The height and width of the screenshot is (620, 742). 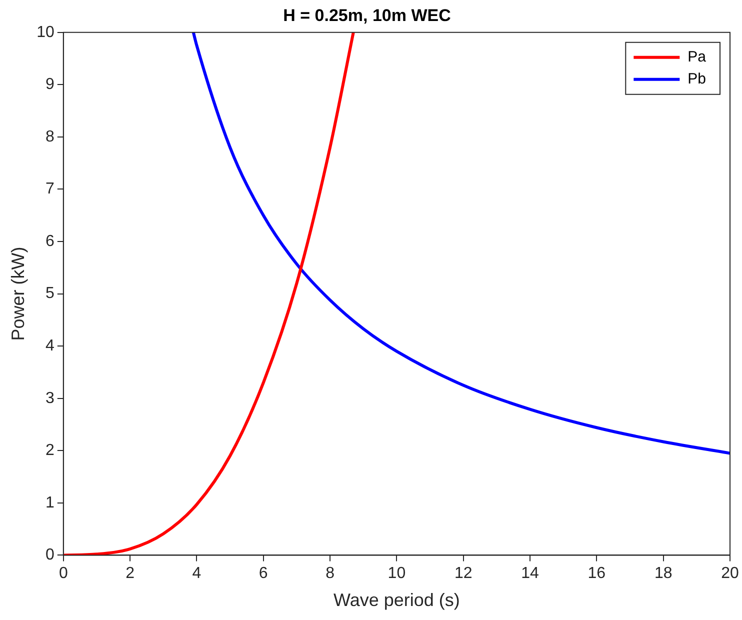 I want to click on y-tick-label: 10, so click(x=45, y=32).